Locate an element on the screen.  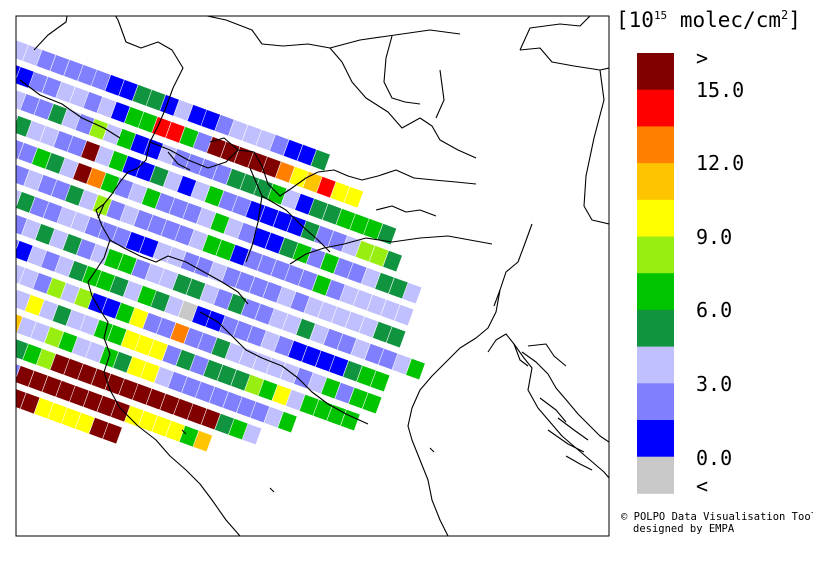
legend-tick-label: 0.0 is located at coordinates (714, 458).